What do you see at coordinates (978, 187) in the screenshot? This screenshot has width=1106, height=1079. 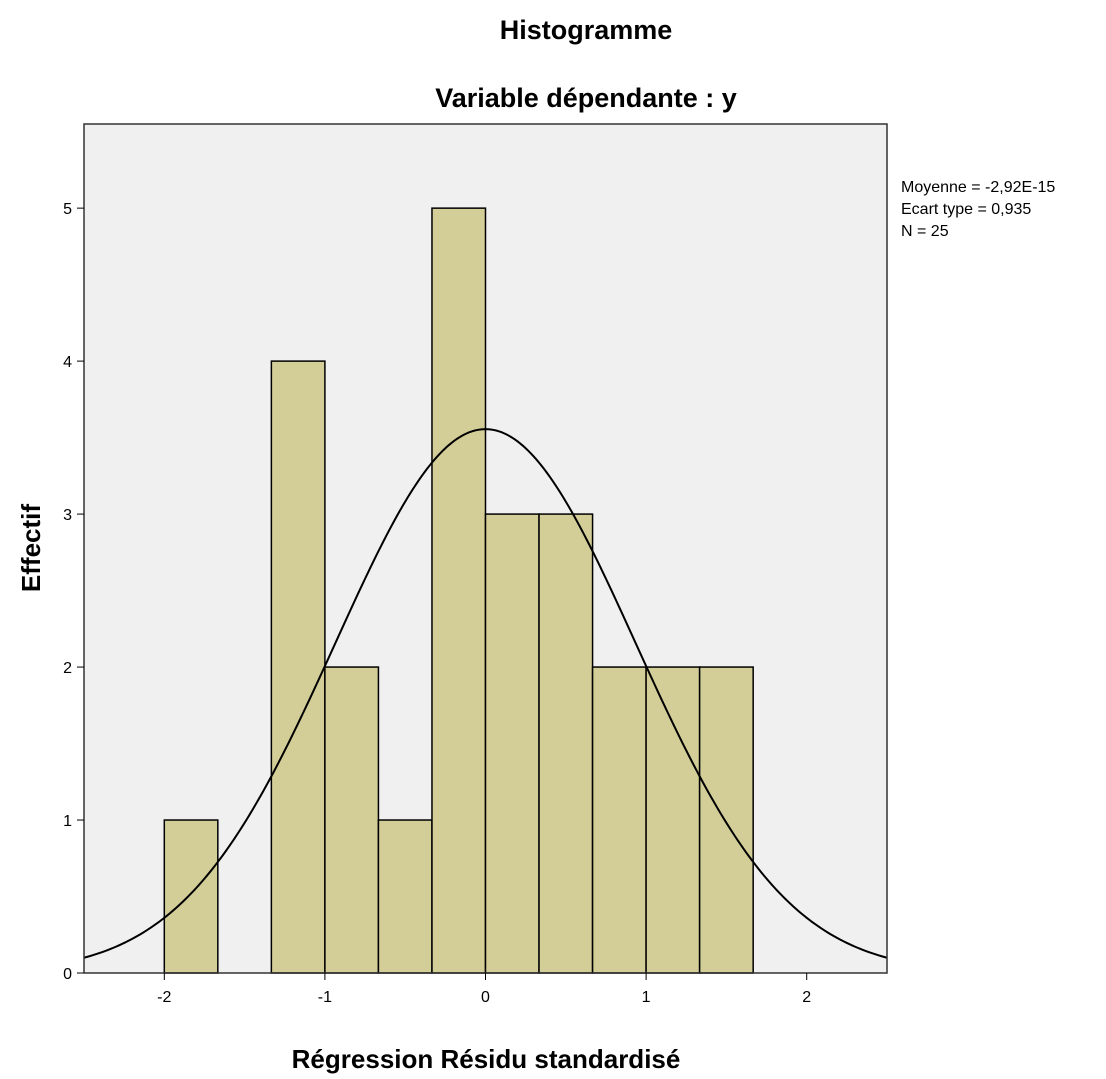 I see `stats-mean: Moyenne = -2,92E-15` at bounding box center [978, 187].